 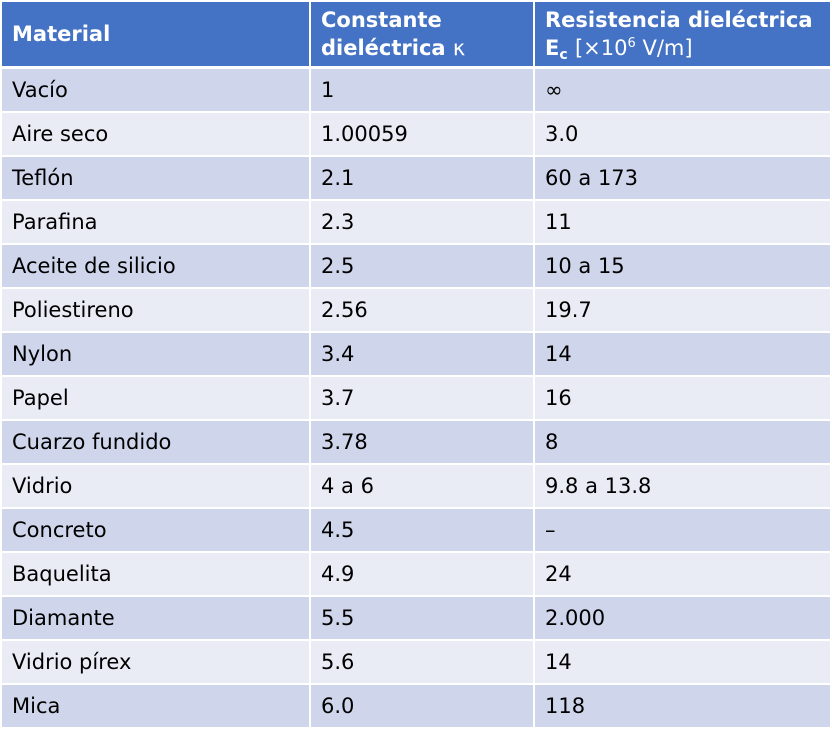 I want to click on cell-dielectric-strength: 118, so click(x=682, y=706).